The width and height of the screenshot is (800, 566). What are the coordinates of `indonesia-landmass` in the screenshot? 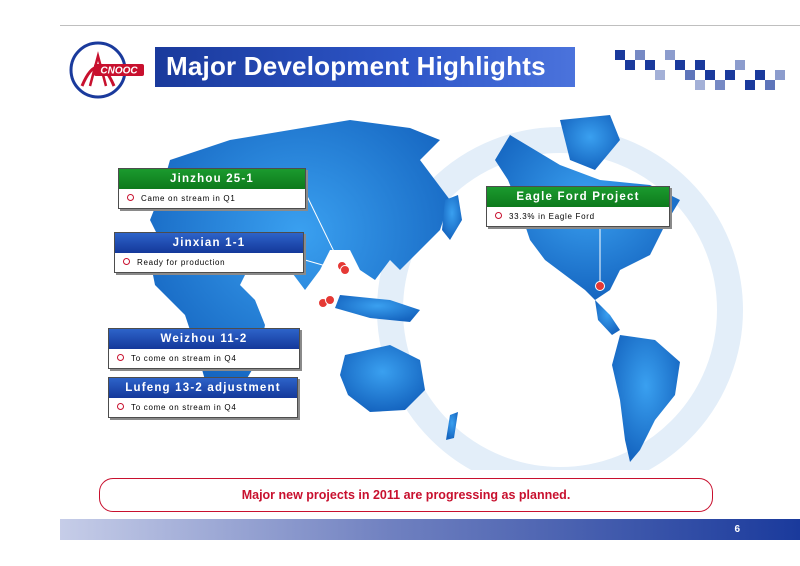 It's located at (377, 308).